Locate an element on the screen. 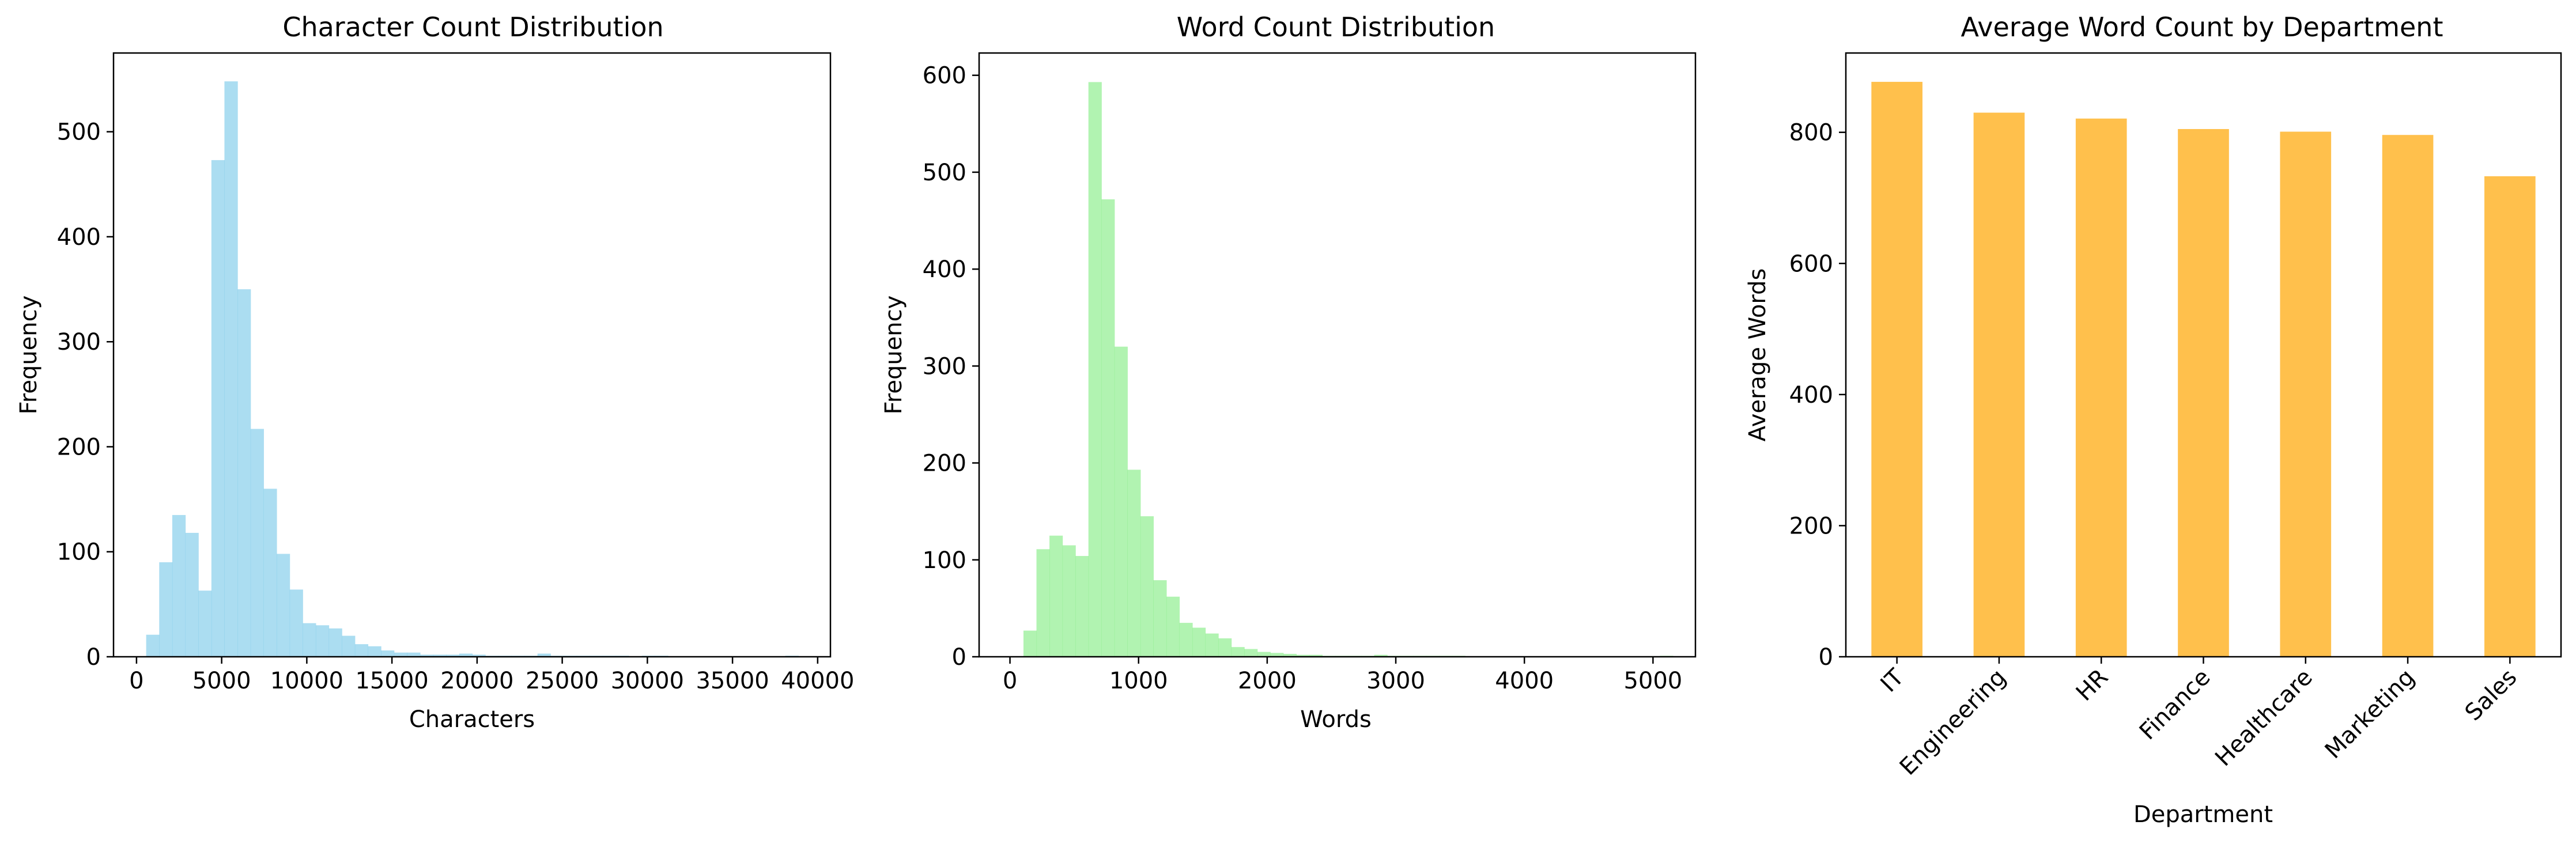 The height and width of the screenshot is (844, 2576). x-tick-label: 3000 is located at coordinates (1395, 681).